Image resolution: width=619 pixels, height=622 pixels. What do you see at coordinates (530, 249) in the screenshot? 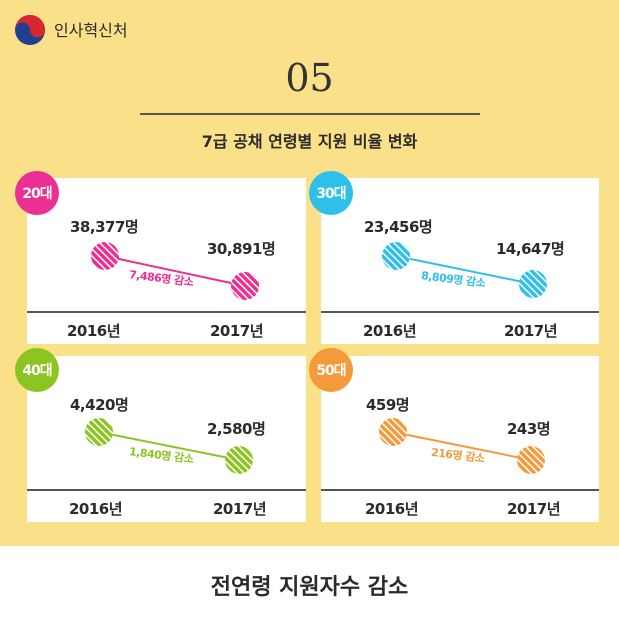
I see `card-30s-value-2017: 14,647명` at bounding box center [530, 249].